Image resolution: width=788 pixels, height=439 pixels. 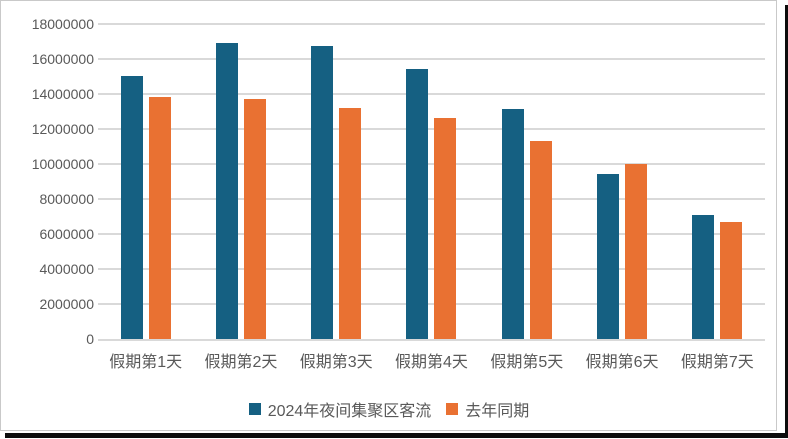 I want to click on legend-item-last-year: 去年同期, so click(x=487, y=409).